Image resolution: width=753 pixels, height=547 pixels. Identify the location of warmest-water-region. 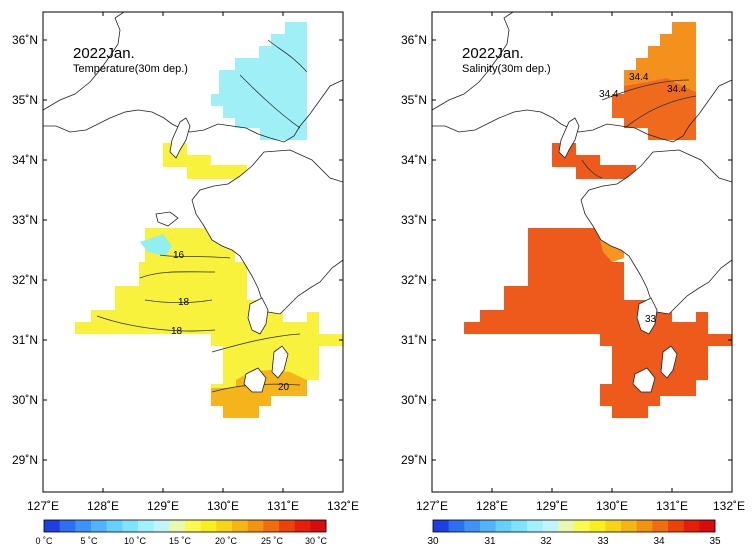
(259, 394).